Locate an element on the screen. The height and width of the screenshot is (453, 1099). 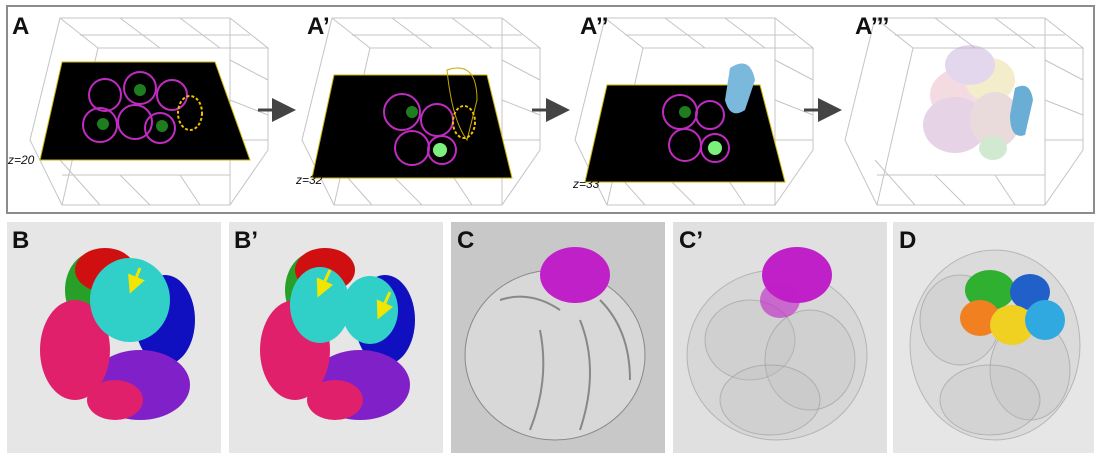
panel-a: A z=20 is located at coordinates (138, 109).